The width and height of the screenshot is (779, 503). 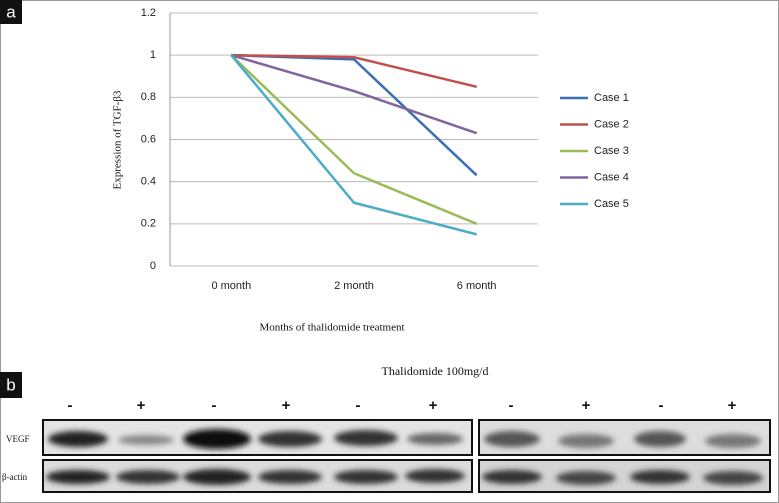 I want to click on legend-label: Case 4, so click(x=611, y=177).